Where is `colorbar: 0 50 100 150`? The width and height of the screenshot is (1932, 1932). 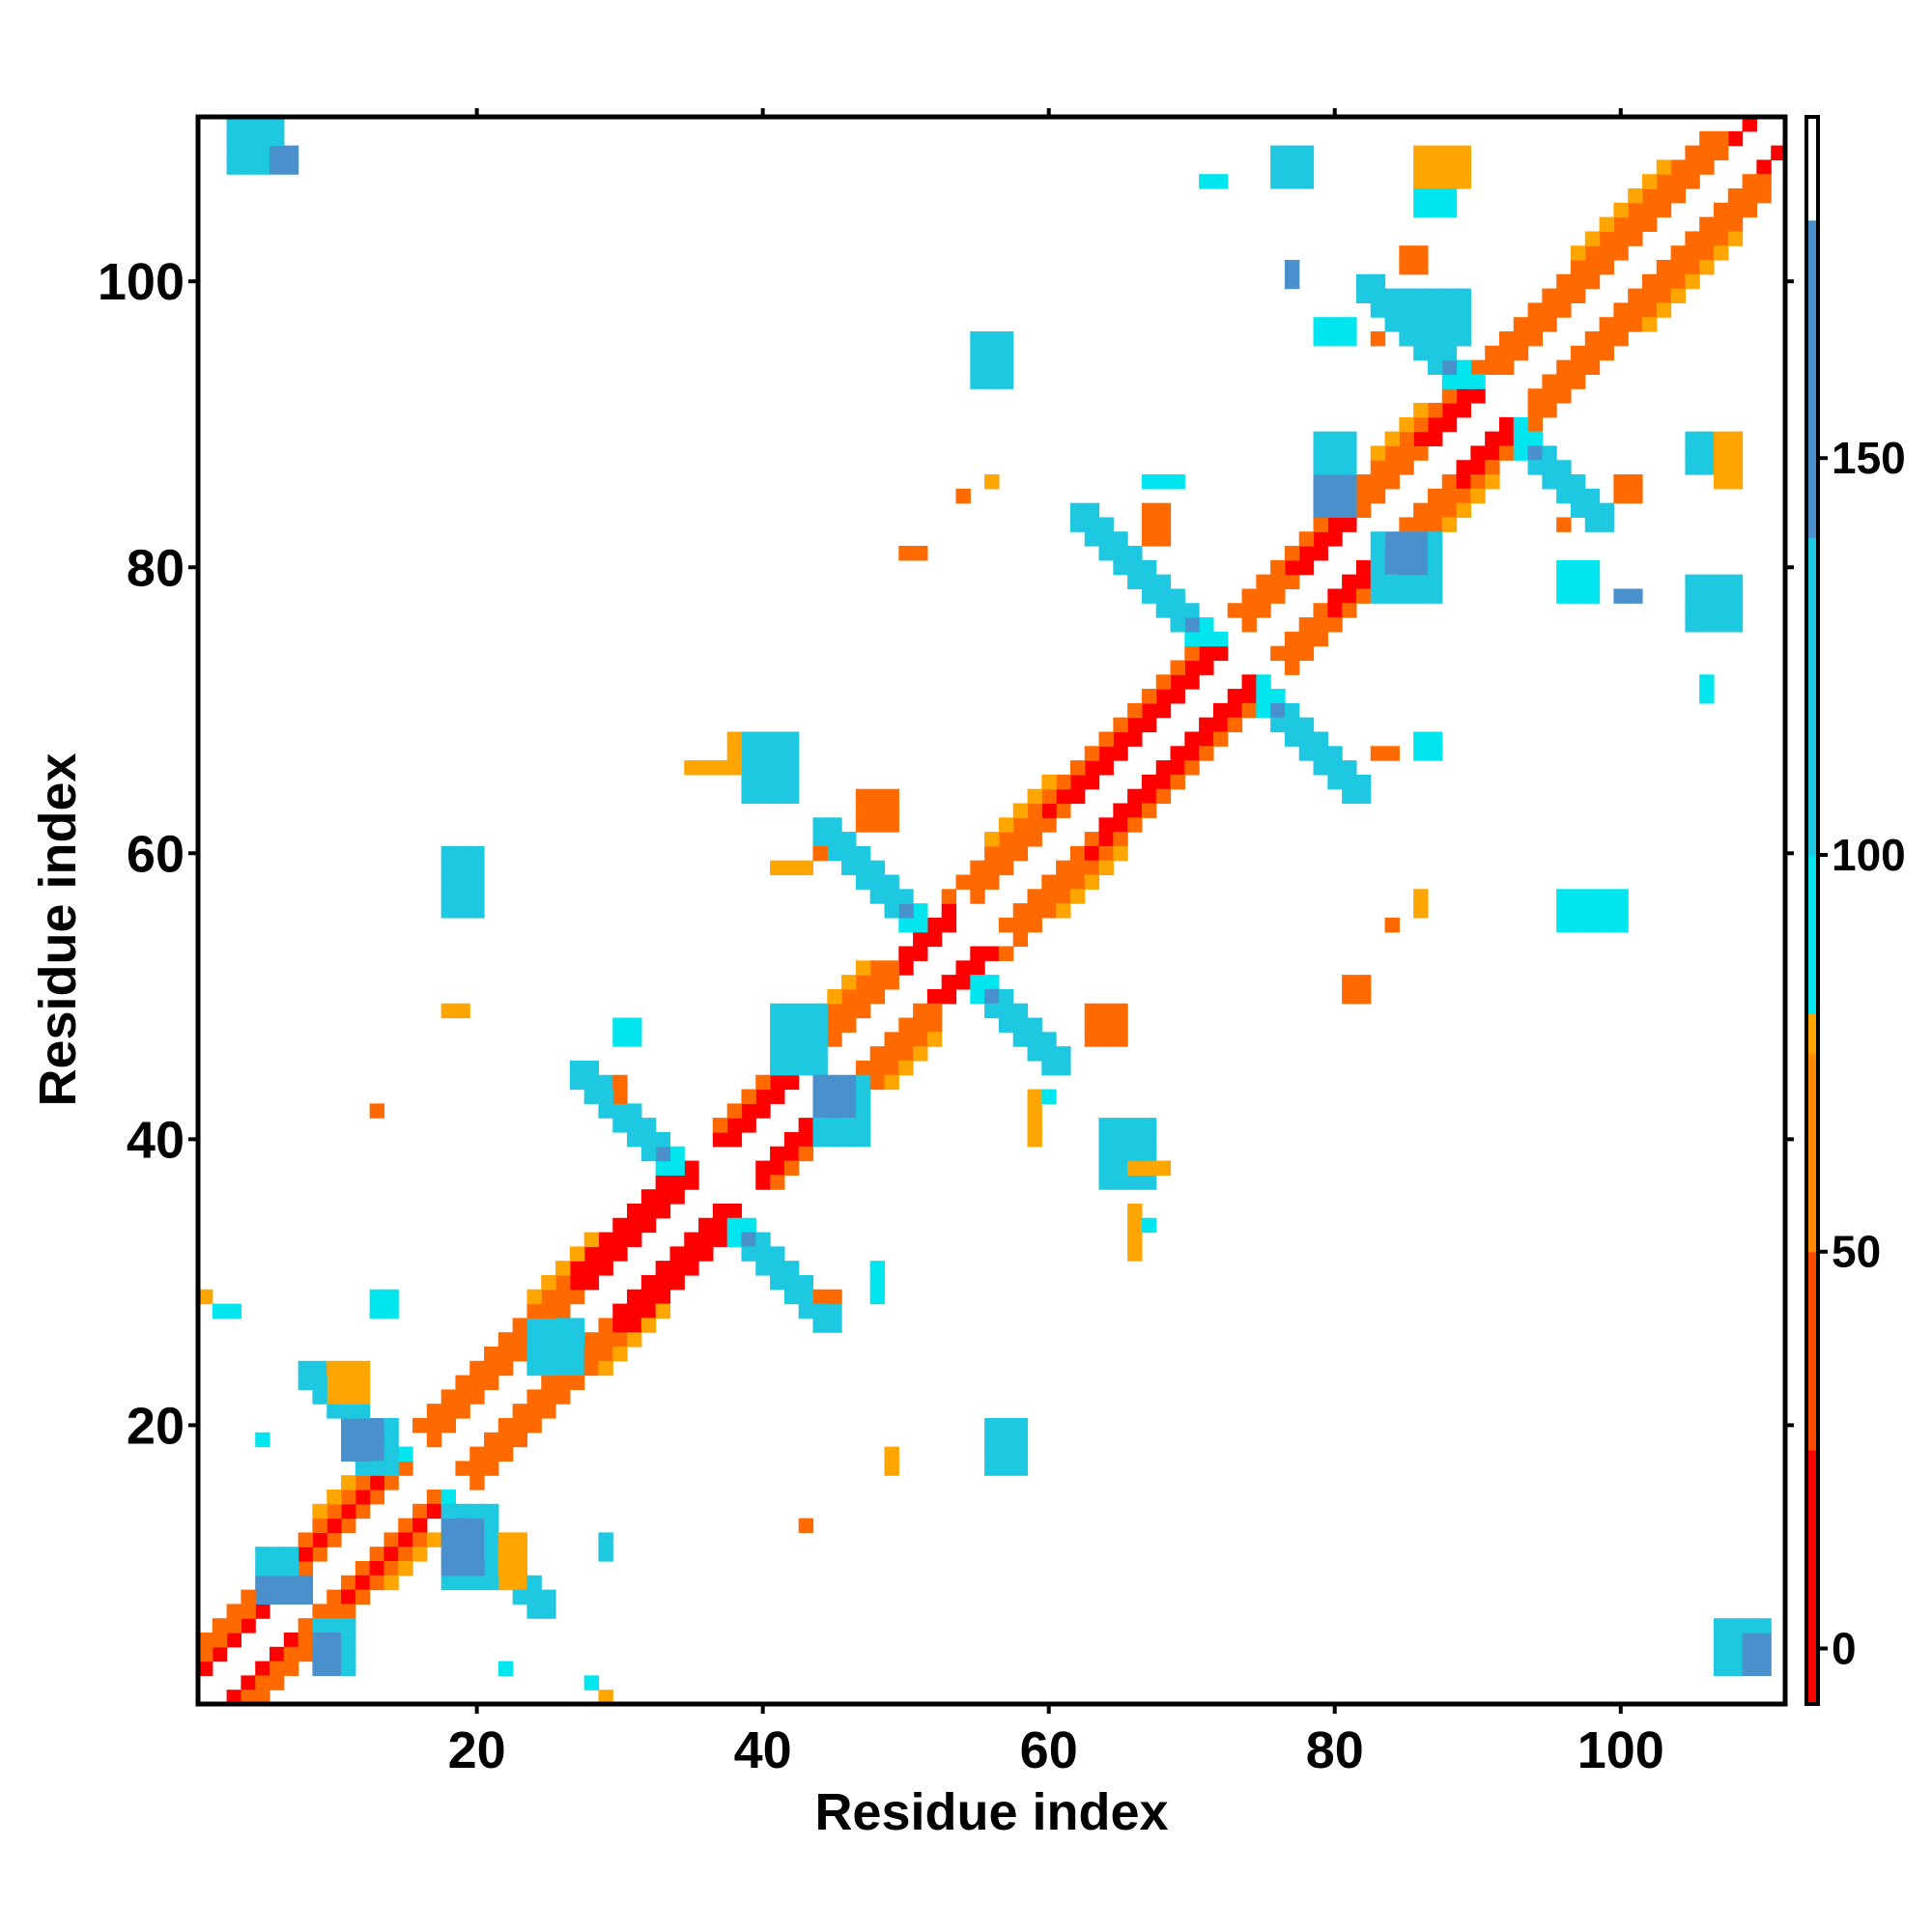 colorbar: 0 50 100 150 is located at coordinates (1855, 910).